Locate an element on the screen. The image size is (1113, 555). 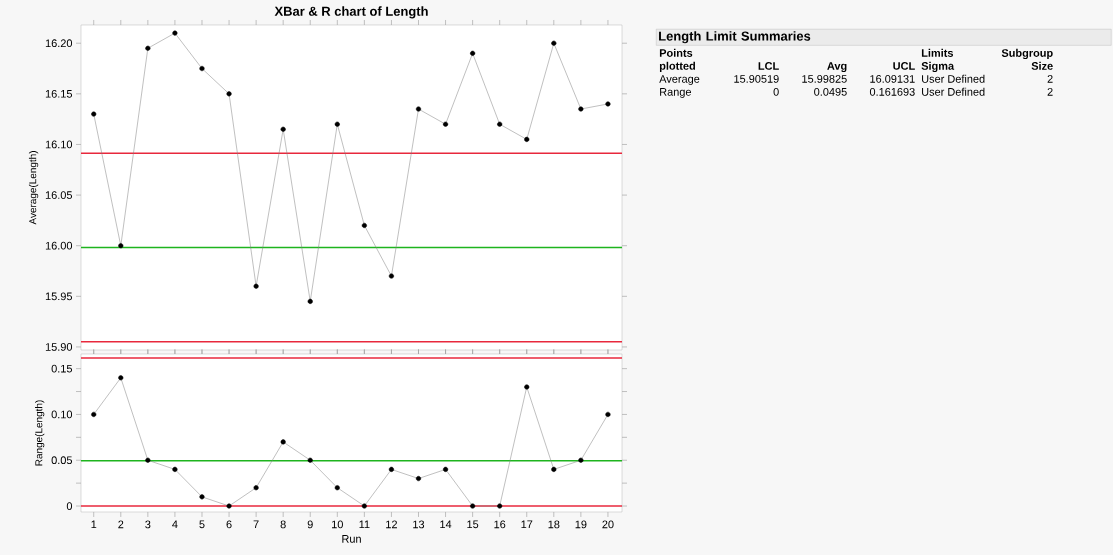
text: Subgroup Size is located at coordinates (1027, 59).